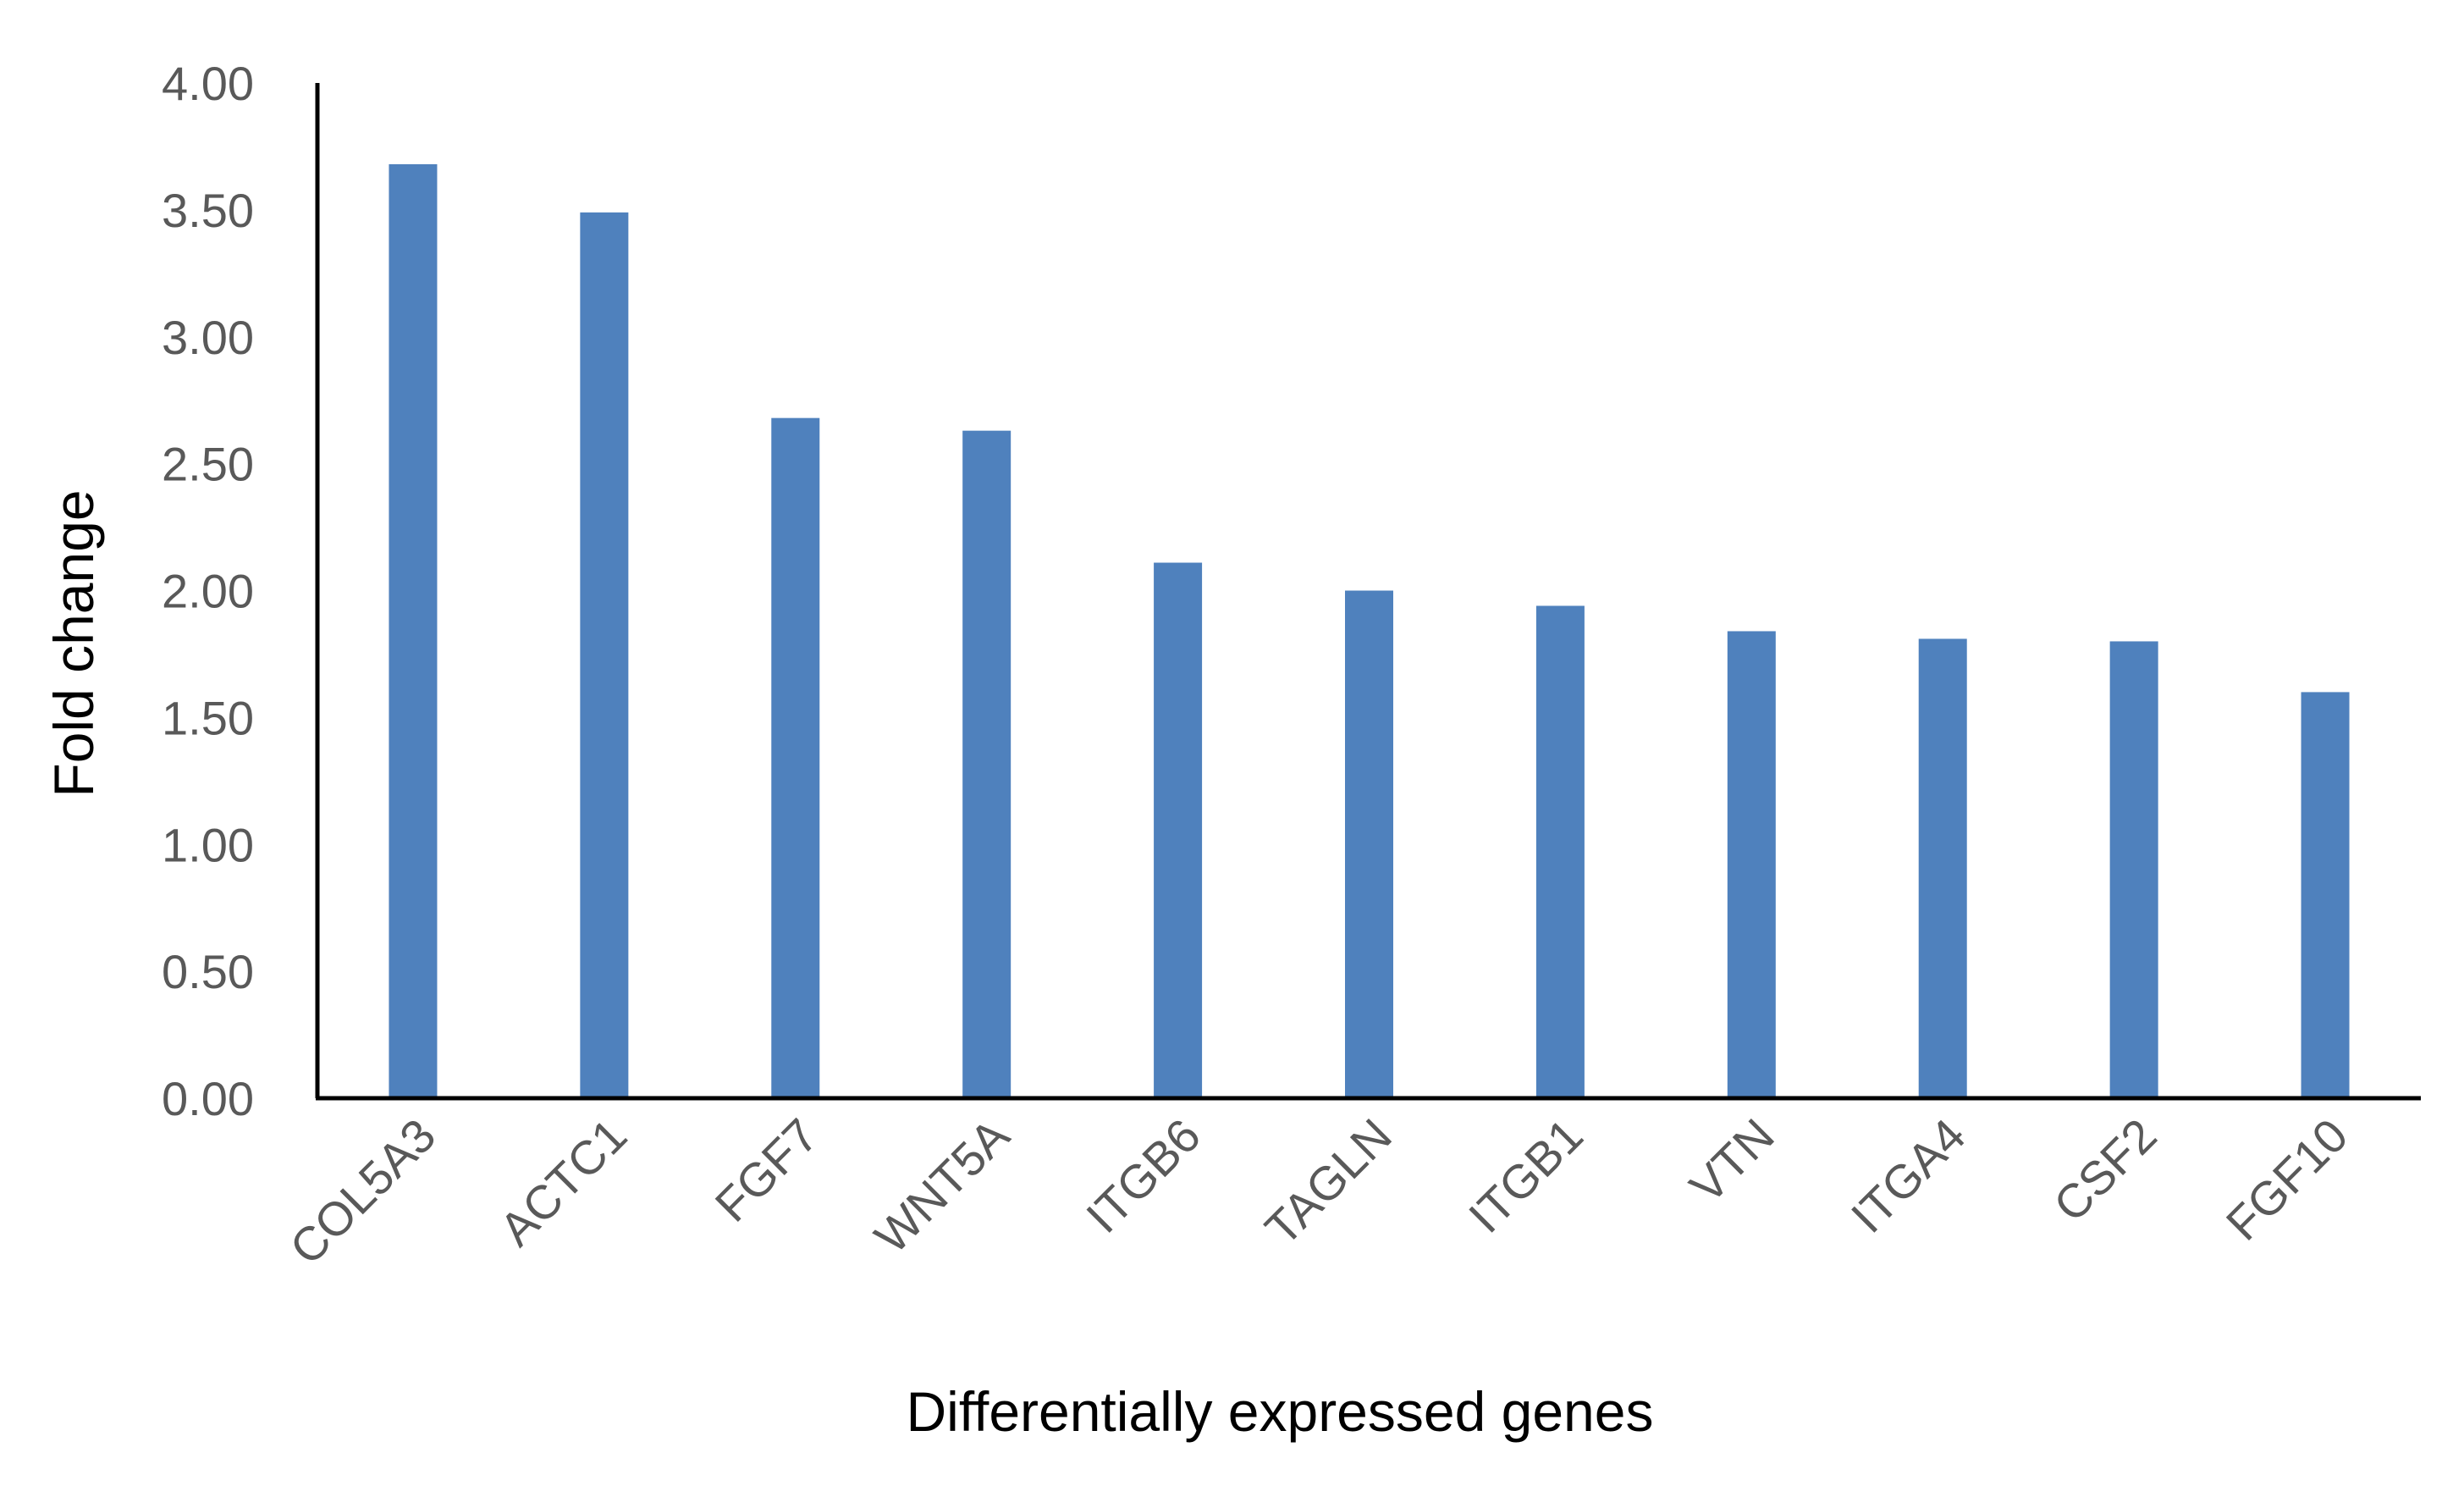 The image size is (2464, 1486). I want to click on x-tick-label: WNT5A, so click(942, 1186).